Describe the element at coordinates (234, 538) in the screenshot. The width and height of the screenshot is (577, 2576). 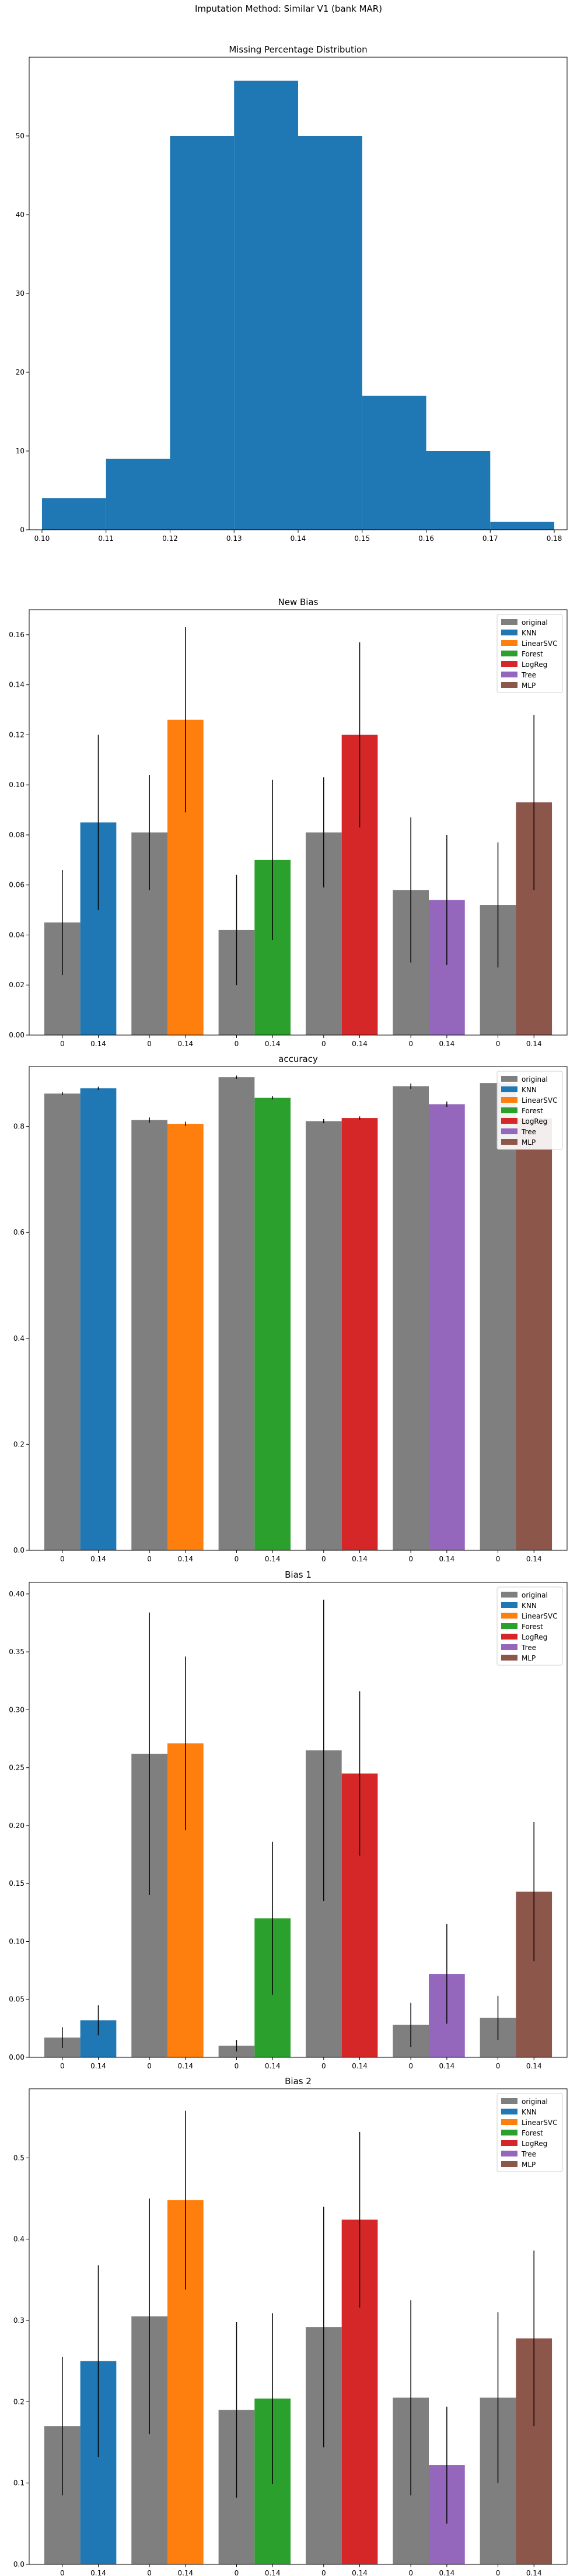
I see `x-tick-label: 0.13` at that location.